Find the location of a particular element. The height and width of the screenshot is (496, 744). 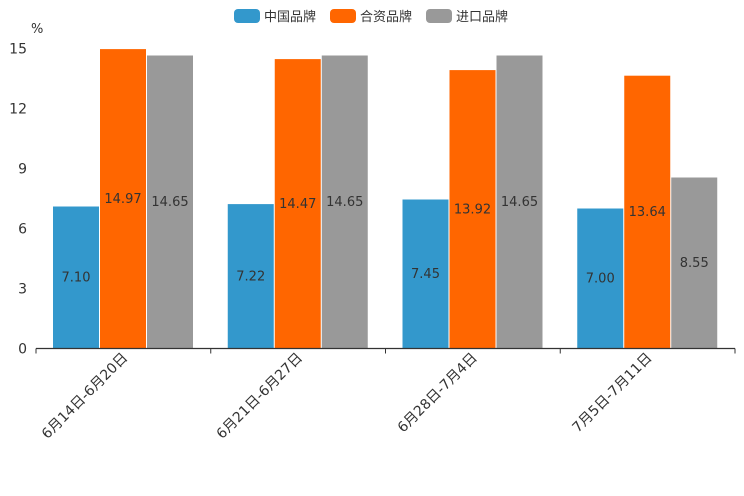

y-tick-label: 3 is located at coordinates (22, 290).